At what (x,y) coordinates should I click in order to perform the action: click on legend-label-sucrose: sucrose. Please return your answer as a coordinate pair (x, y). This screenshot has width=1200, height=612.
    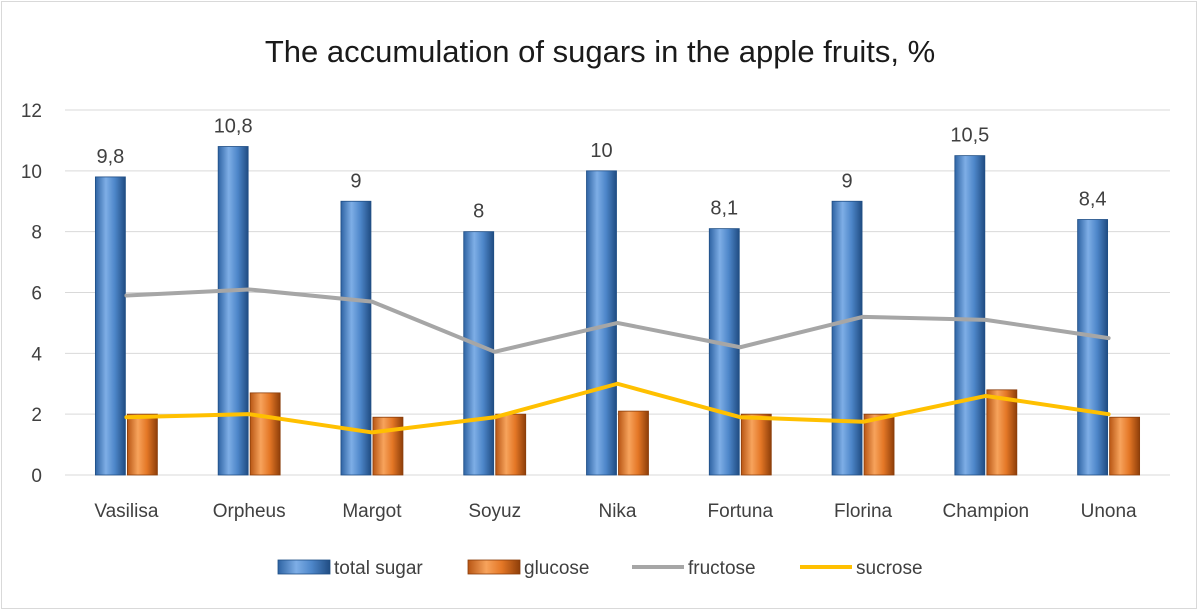
    Looking at the image, I should click on (889, 568).